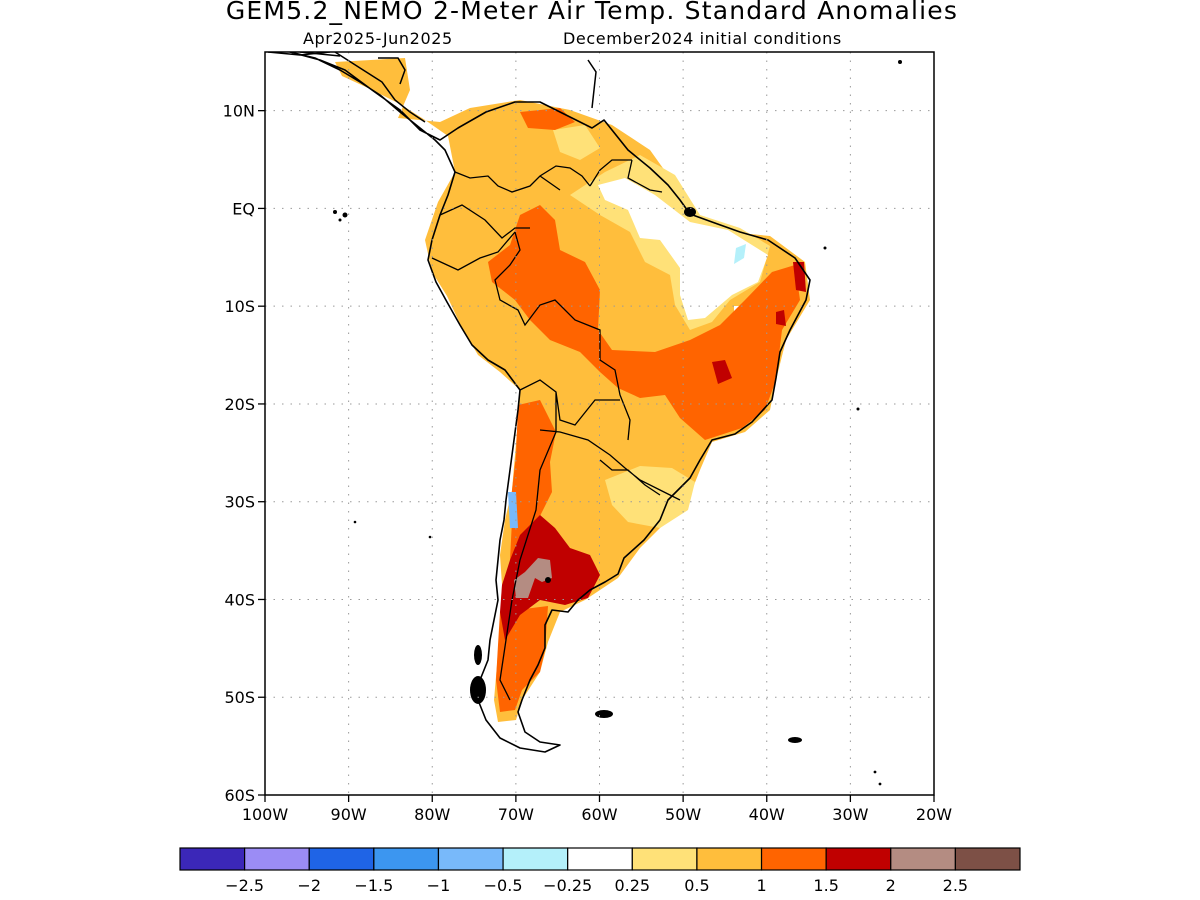  Describe the element at coordinates (239, 502) in the screenshot. I see `lat-tick-label: 30S` at that location.